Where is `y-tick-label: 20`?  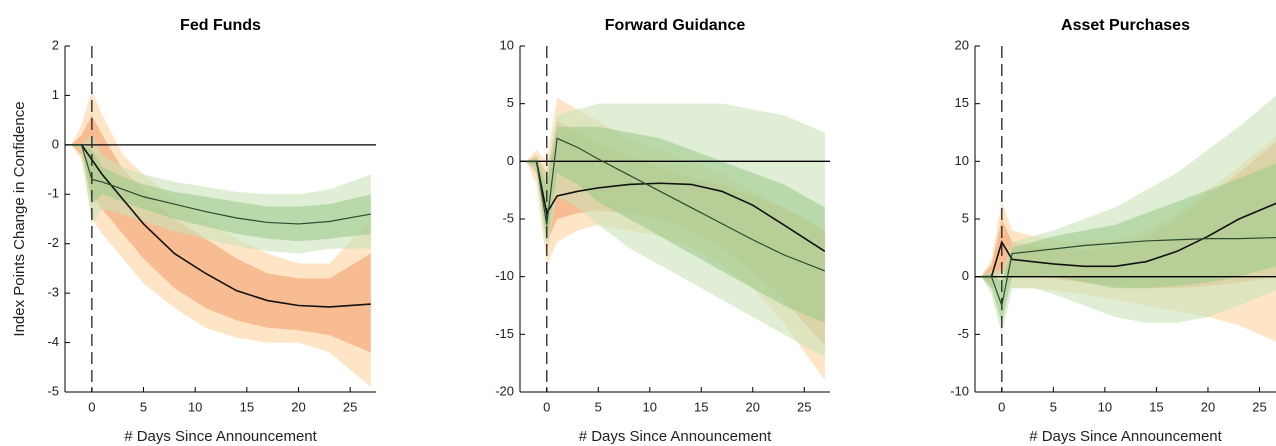
y-tick-label: 20 is located at coordinates (962, 44).